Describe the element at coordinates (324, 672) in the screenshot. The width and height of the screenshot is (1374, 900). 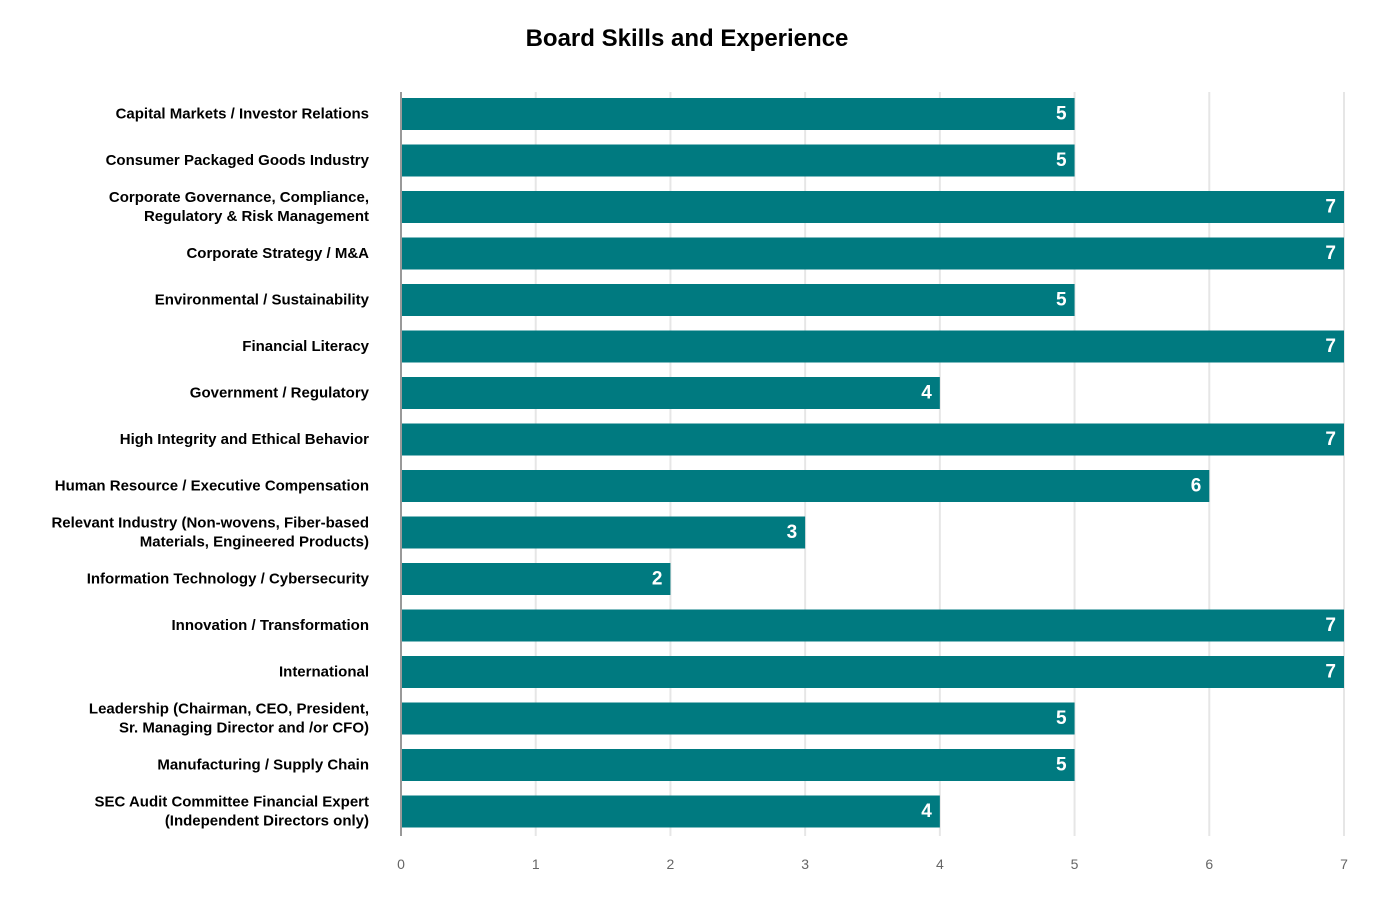
I see `category-label: International` at that location.